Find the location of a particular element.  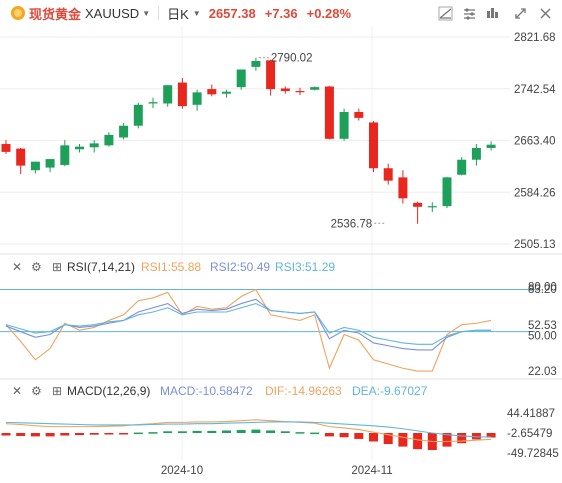

price-change-pct: +0.28% is located at coordinates (329, 13).